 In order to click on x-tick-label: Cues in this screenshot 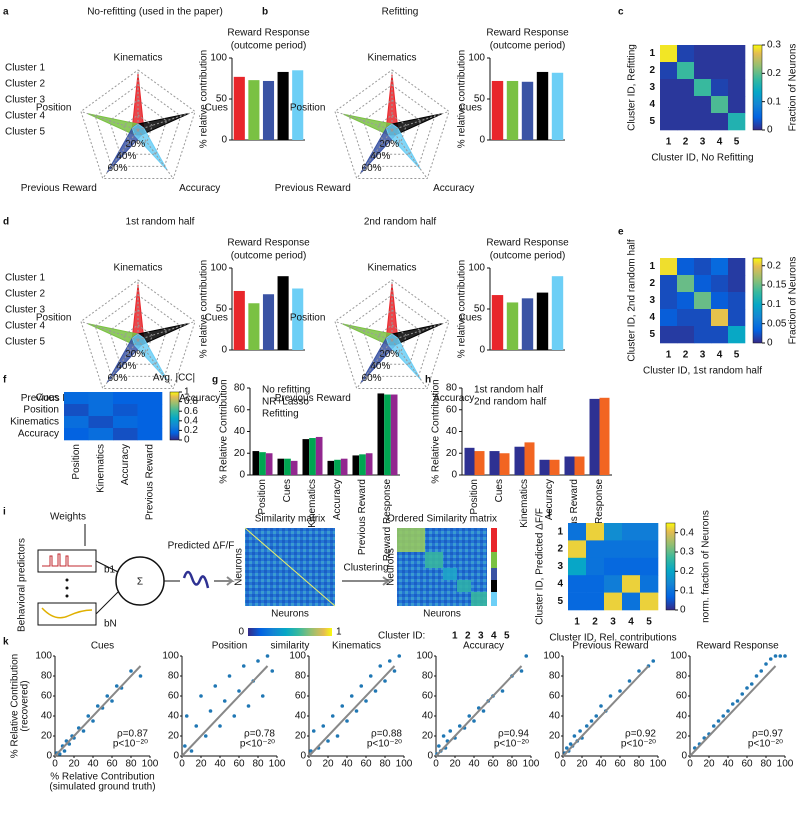, I will do `click(499, 490)`.